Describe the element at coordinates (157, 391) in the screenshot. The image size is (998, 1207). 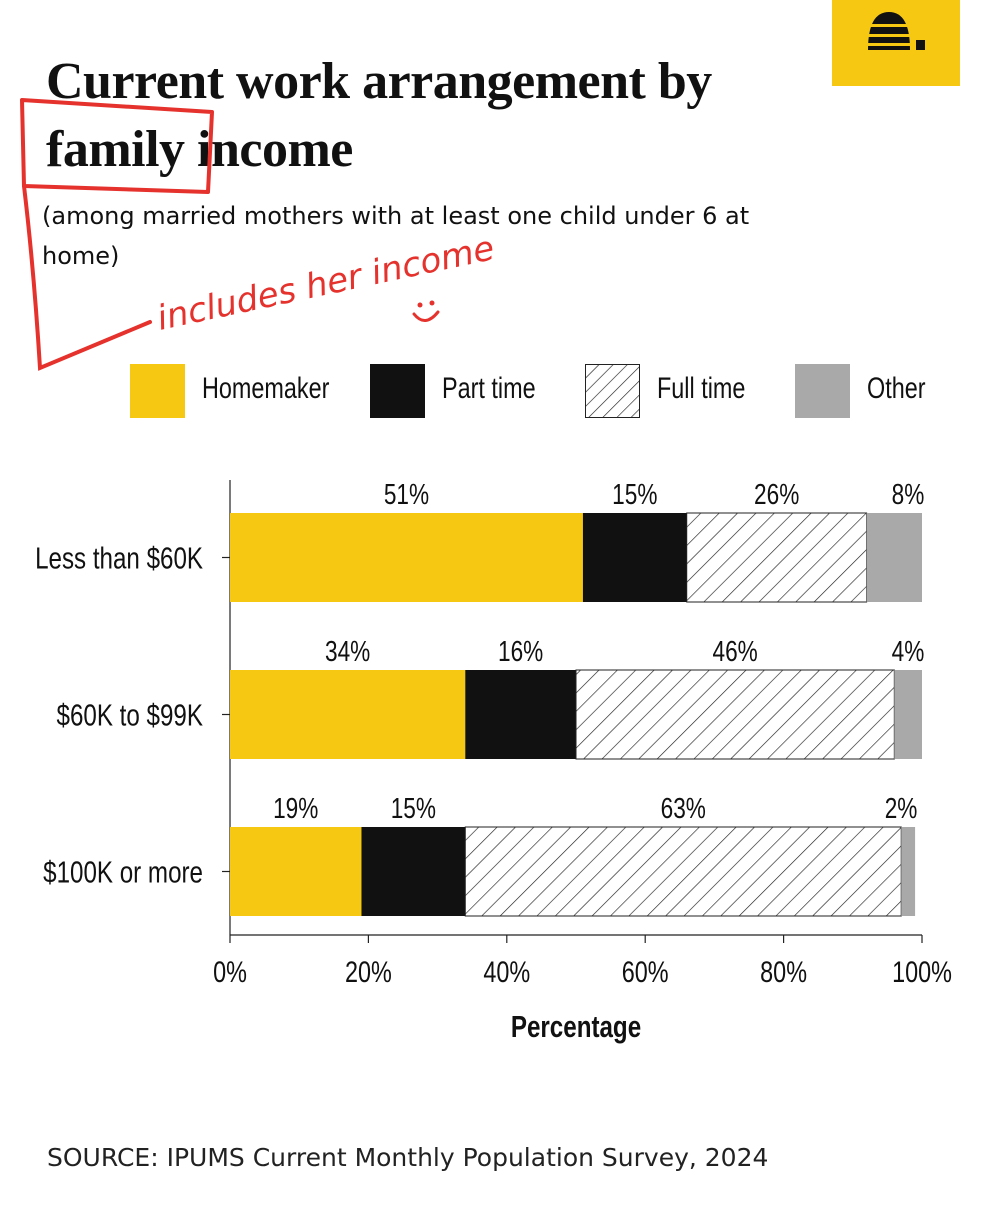
I see `legend-swatch-homemaker` at that location.